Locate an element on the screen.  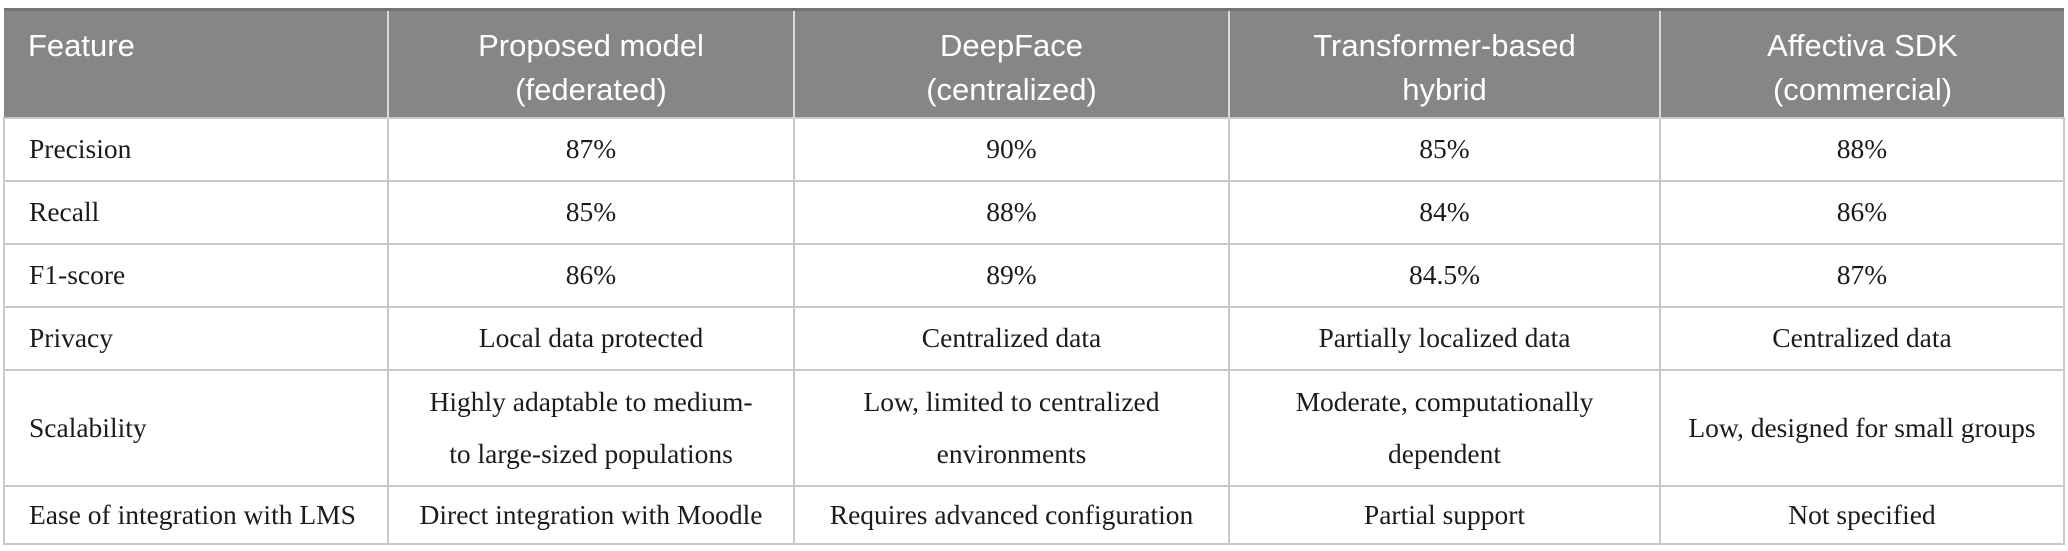
table-row-precision: Precision 87% 90% 85% 88% is located at coordinates (1034, 149).